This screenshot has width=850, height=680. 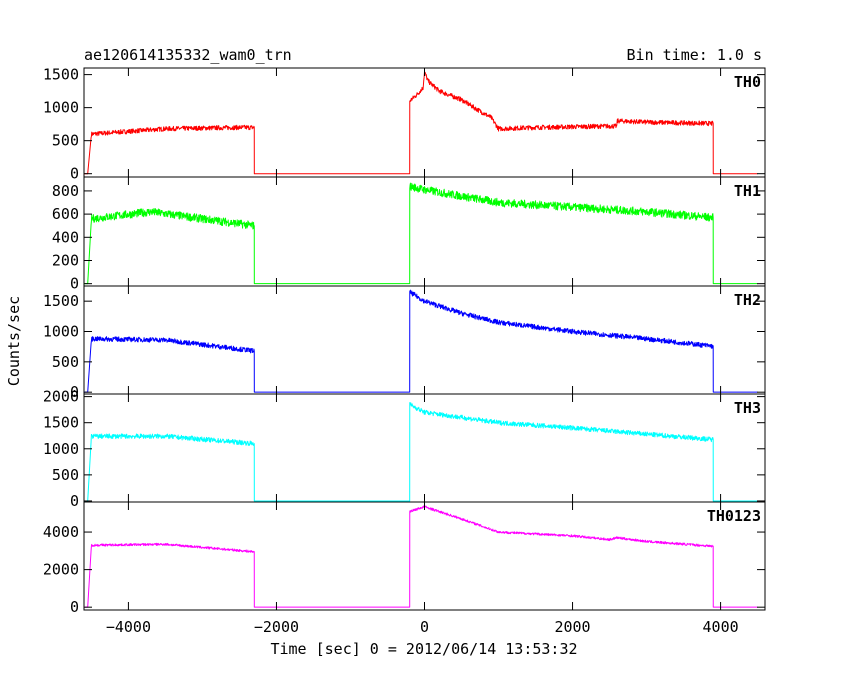 What do you see at coordinates (694, 55) in the screenshot?
I see `bin-time-label: Bin time: 1.0 s` at bounding box center [694, 55].